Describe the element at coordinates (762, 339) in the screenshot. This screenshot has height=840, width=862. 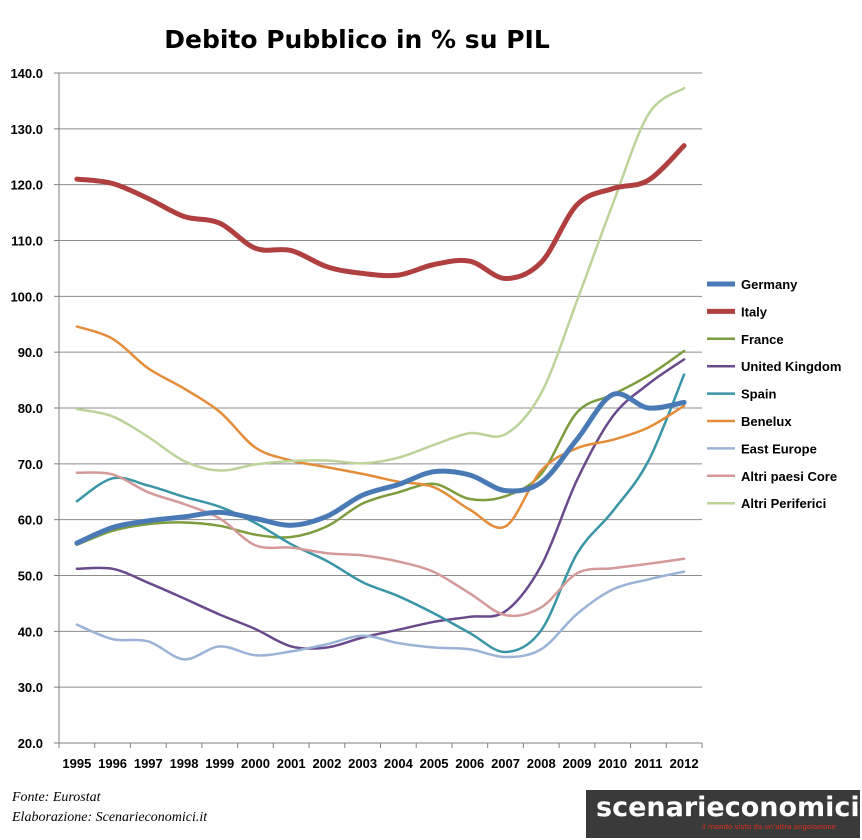
I see `legend-label: France` at that location.